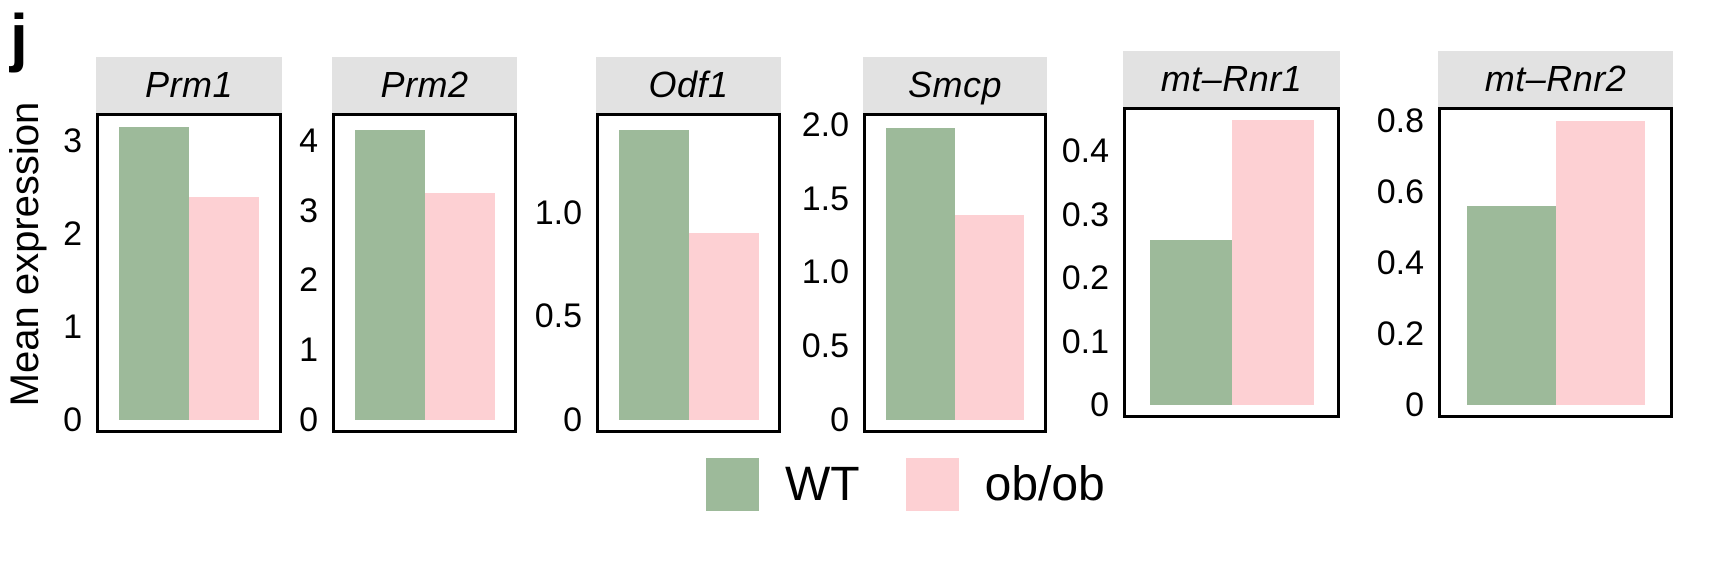 The width and height of the screenshot is (1712, 569). Describe the element at coordinates (19, 37) in the screenshot. I see `panel-letter: j` at that location.